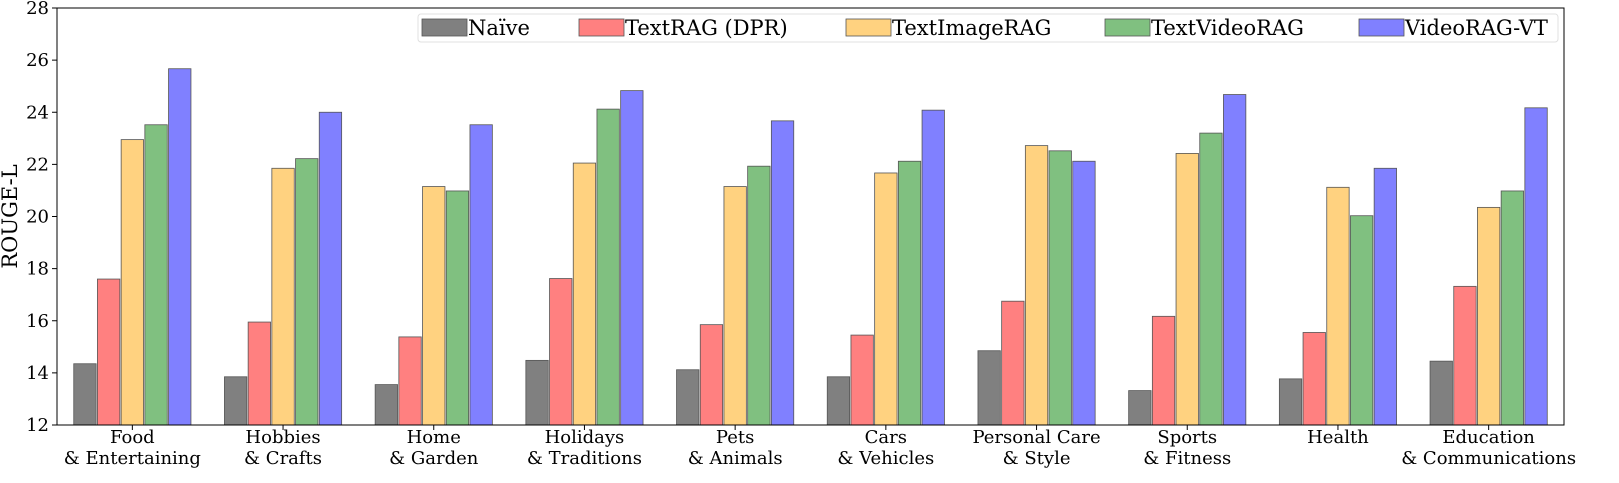 This screenshot has width=1619, height=483. What do you see at coordinates (37, 321) in the screenshot?
I see `y-tick-label: 16` at bounding box center [37, 321].